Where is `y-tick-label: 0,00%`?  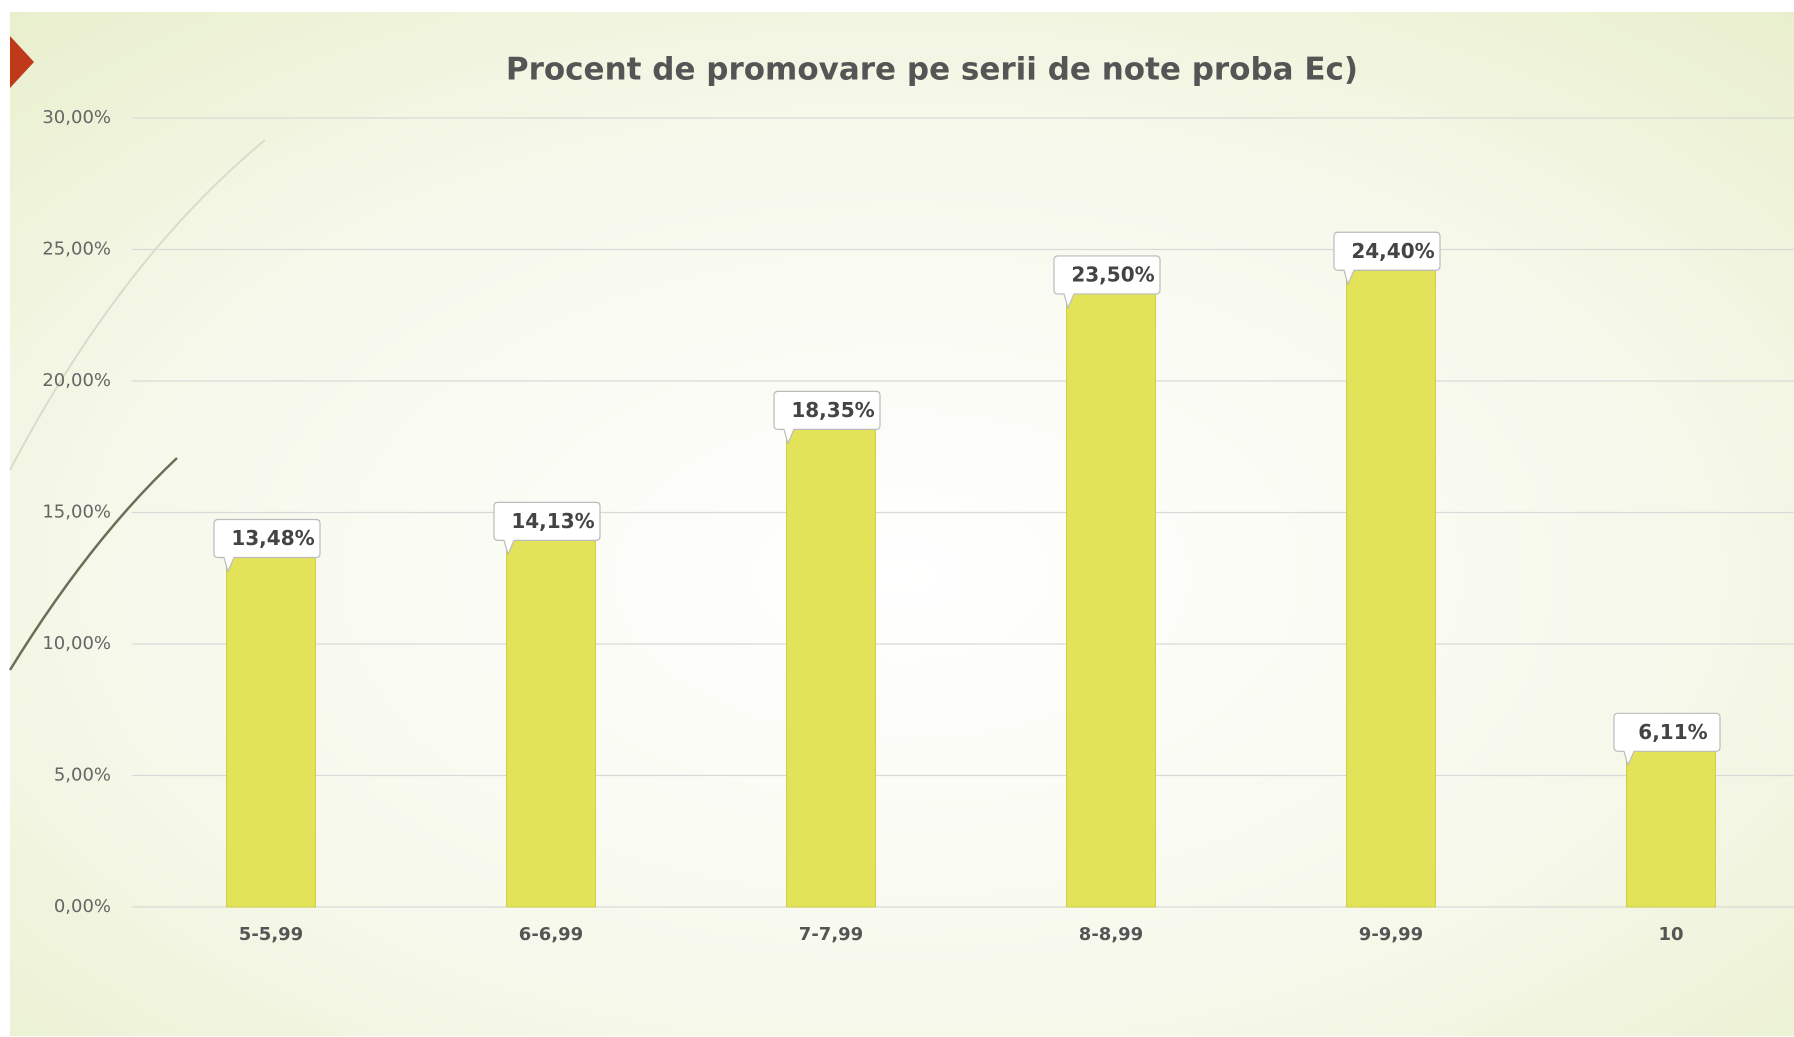 y-tick-label: 0,00% is located at coordinates (82, 906).